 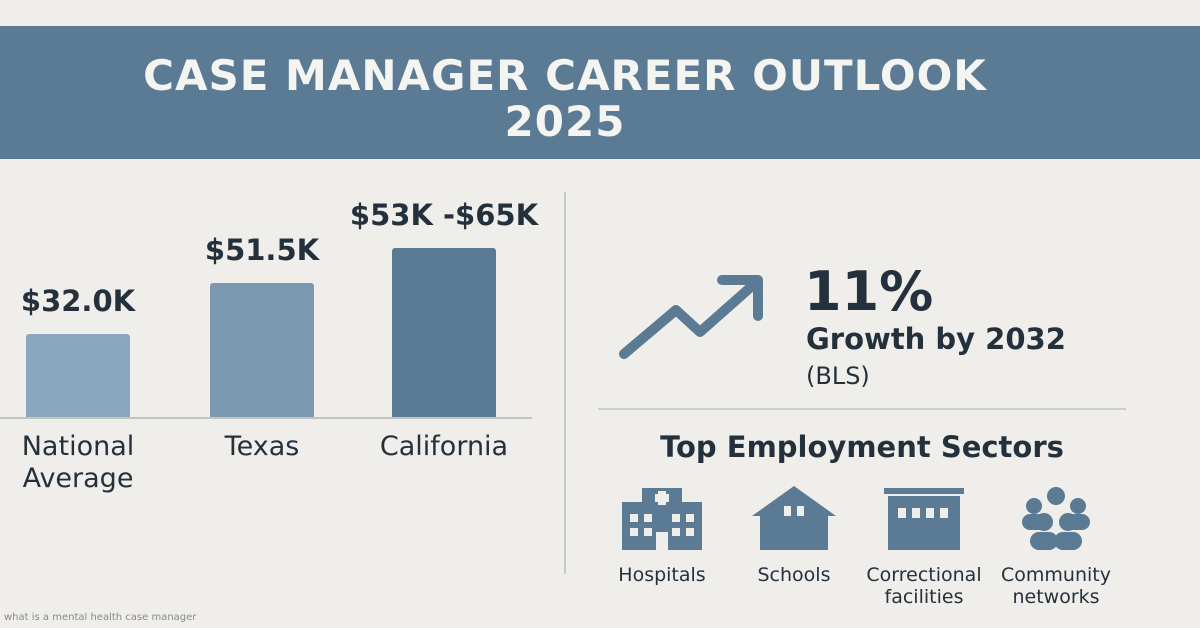 What do you see at coordinates (794, 518) in the screenshot?
I see `school-icon` at bounding box center [794, 518].